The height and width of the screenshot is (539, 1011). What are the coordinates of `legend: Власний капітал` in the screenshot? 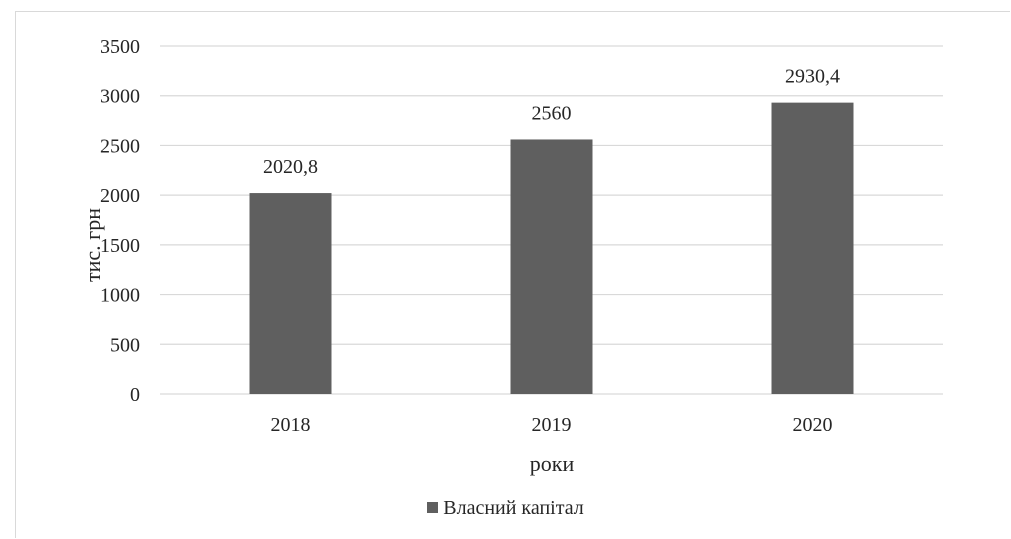 It's located at (505, 508).